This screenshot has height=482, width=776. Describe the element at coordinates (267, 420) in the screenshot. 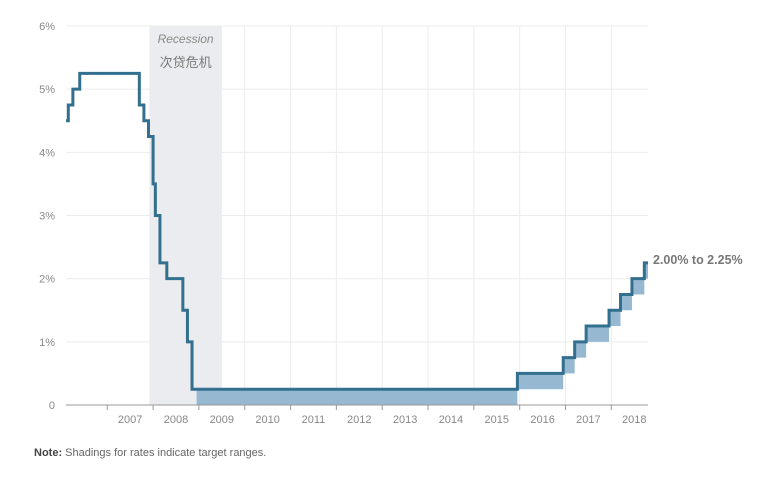

I see `x-tick-label: 2010` at that location.